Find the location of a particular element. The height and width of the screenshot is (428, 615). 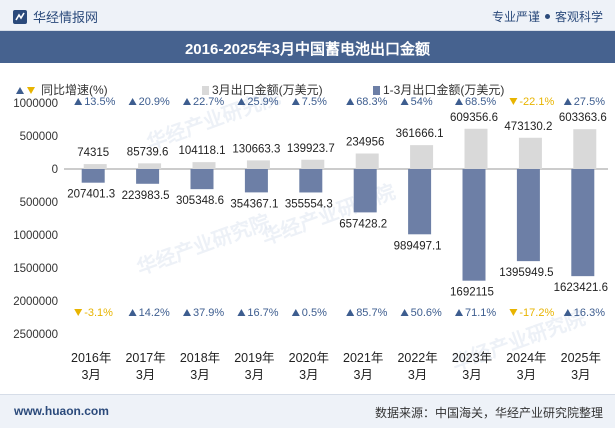

chart-title: 2016-2025年3月中国蓄电池出口金额 is located at coordinates (307, 49).